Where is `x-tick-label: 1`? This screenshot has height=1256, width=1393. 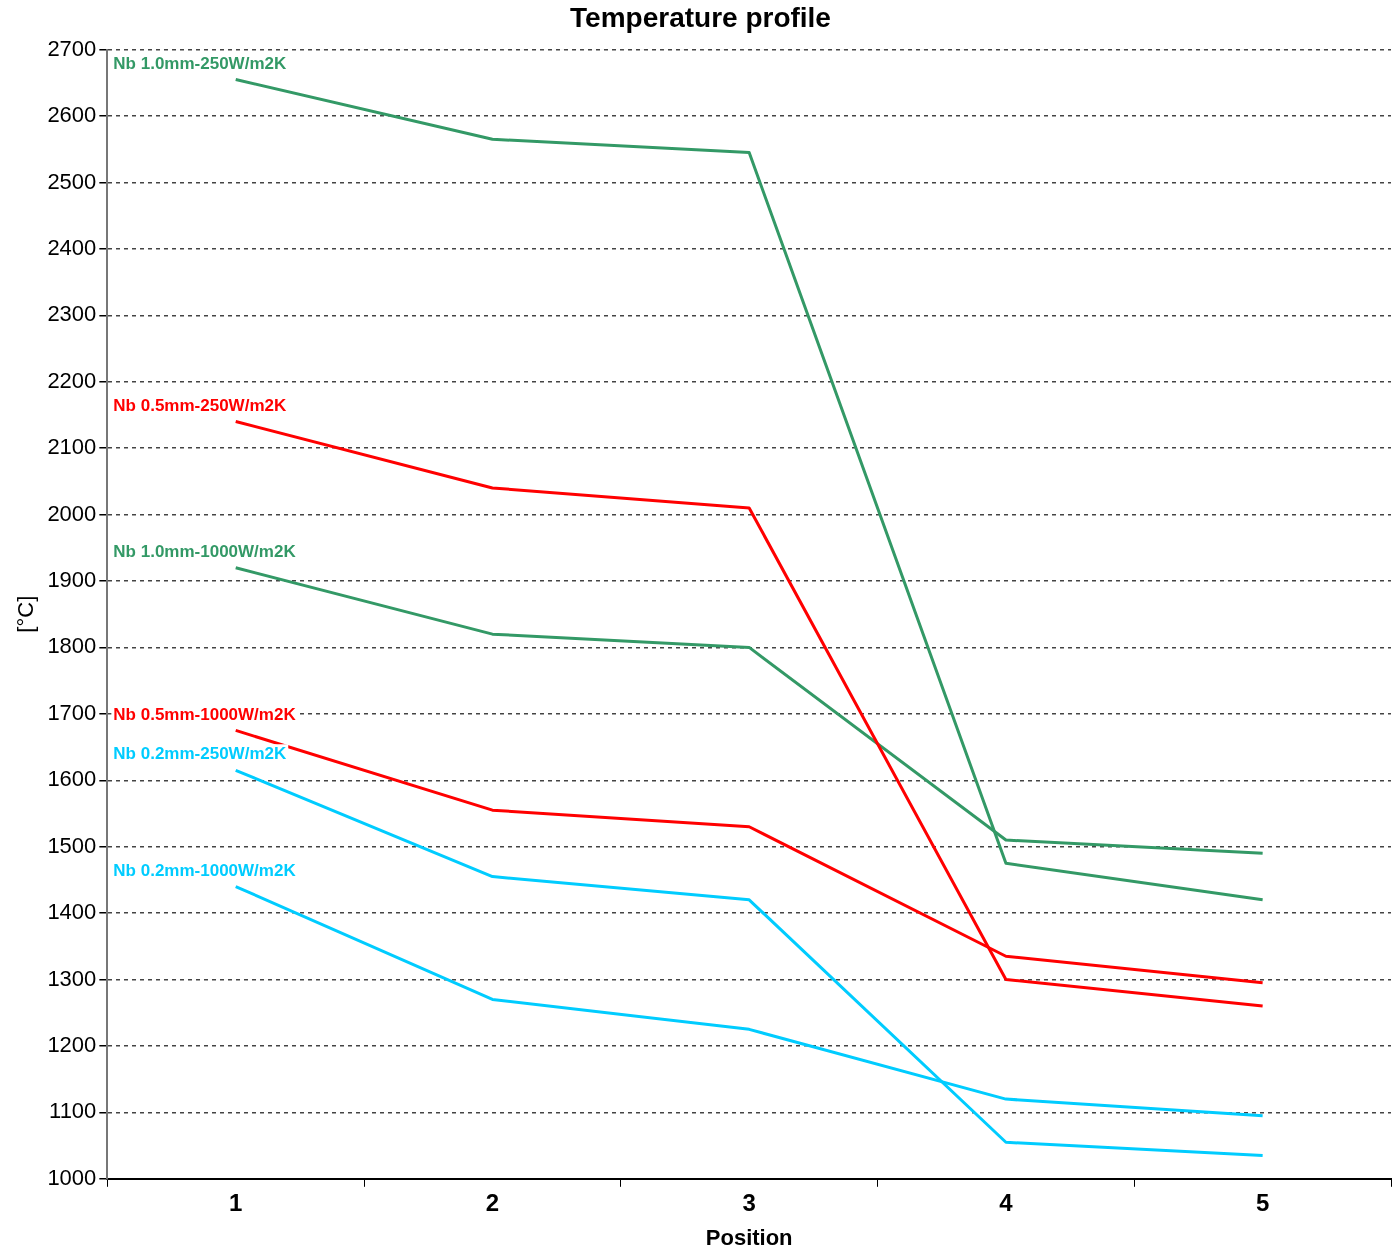 x-tick-label: 1 is located at coordinates (236, 1202).